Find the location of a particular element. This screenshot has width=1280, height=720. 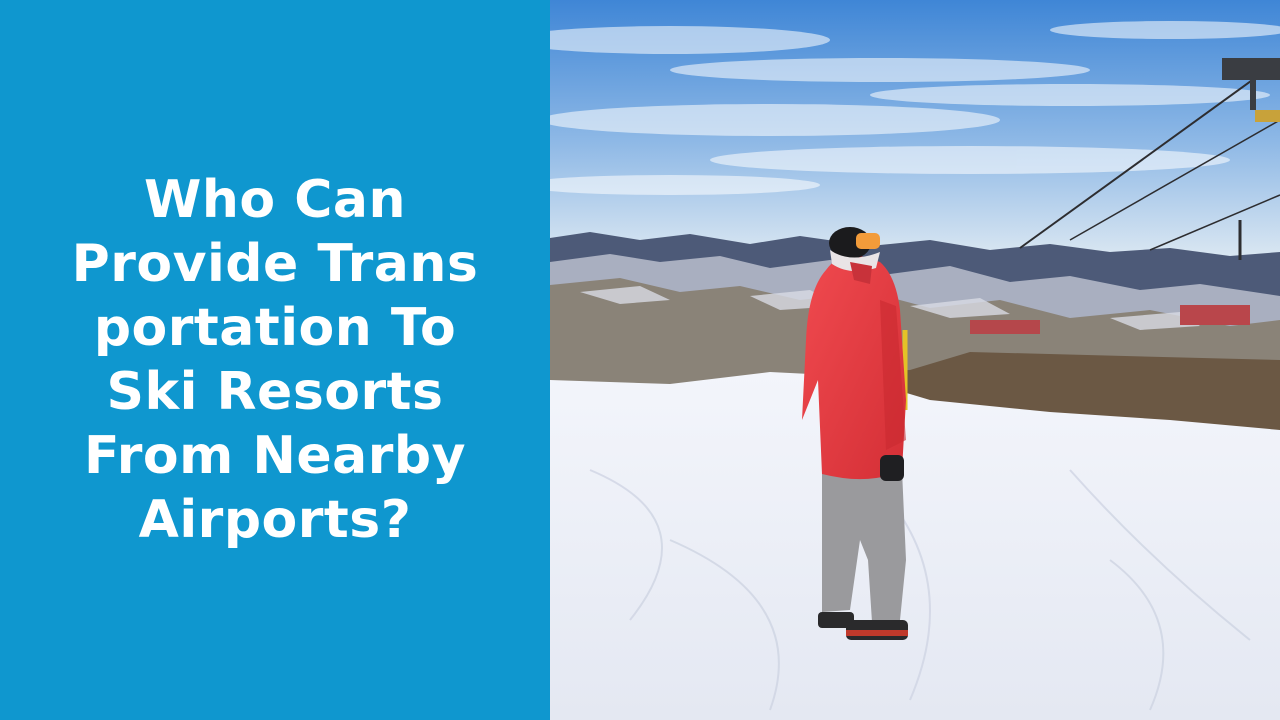

snowboarder-glove is located at coordinates (892, 468).